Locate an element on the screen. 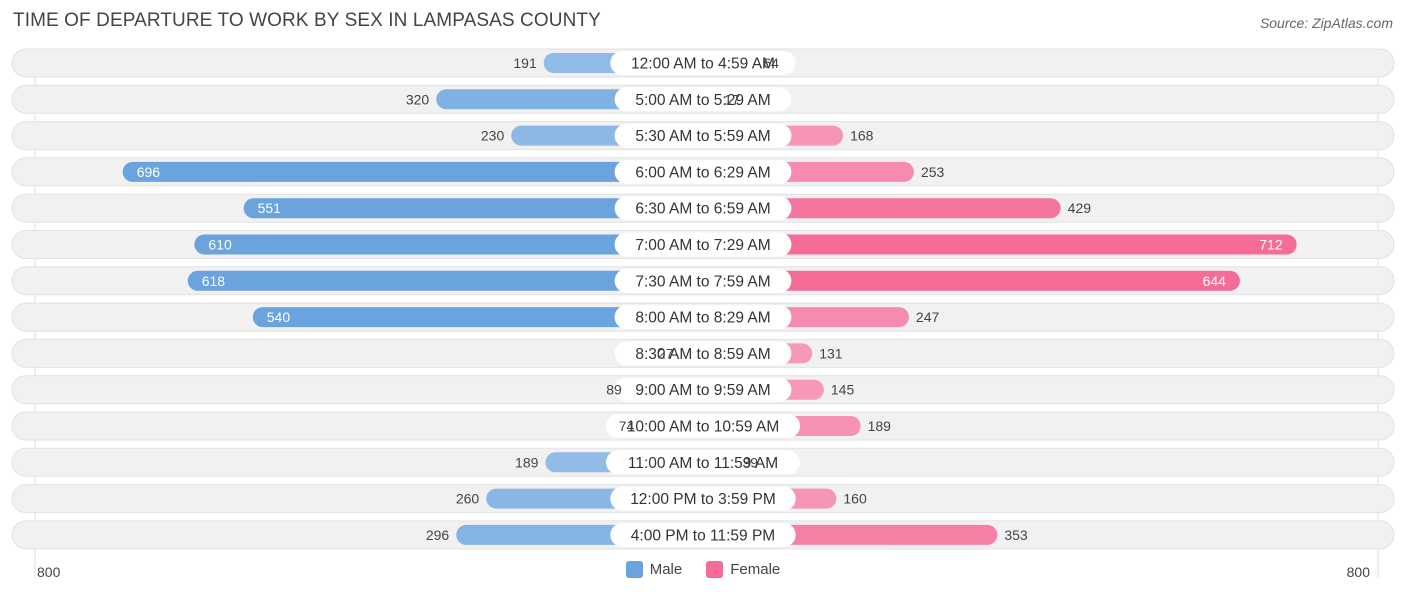  value-label-male: 191 is located at coordinates (525, 63).